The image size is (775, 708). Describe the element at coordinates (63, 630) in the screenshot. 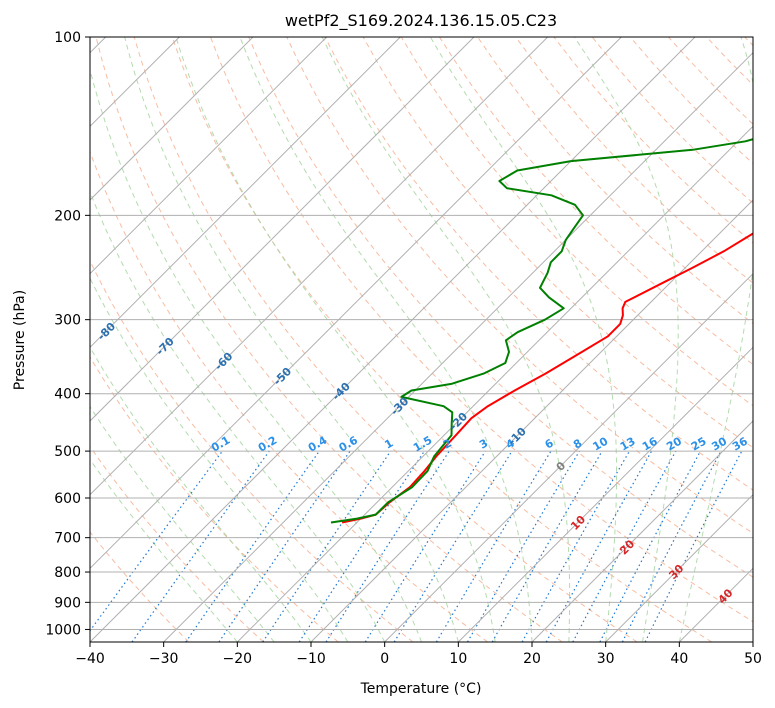

I see `y-tick-label: 1000` at that location.